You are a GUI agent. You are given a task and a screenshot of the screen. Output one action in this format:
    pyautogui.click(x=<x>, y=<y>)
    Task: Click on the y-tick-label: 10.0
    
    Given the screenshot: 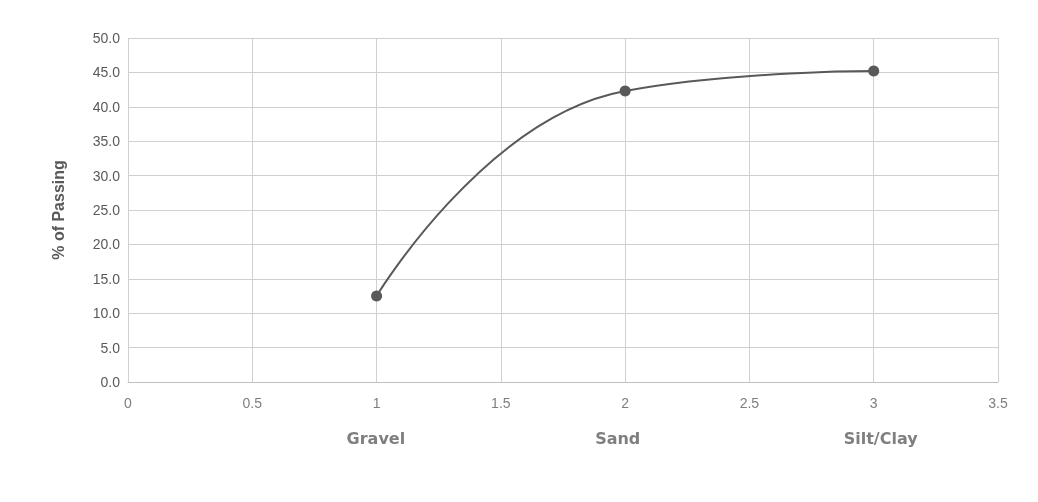 What is the action you would take?
    pyautogui.click(x=106, y=313)
    